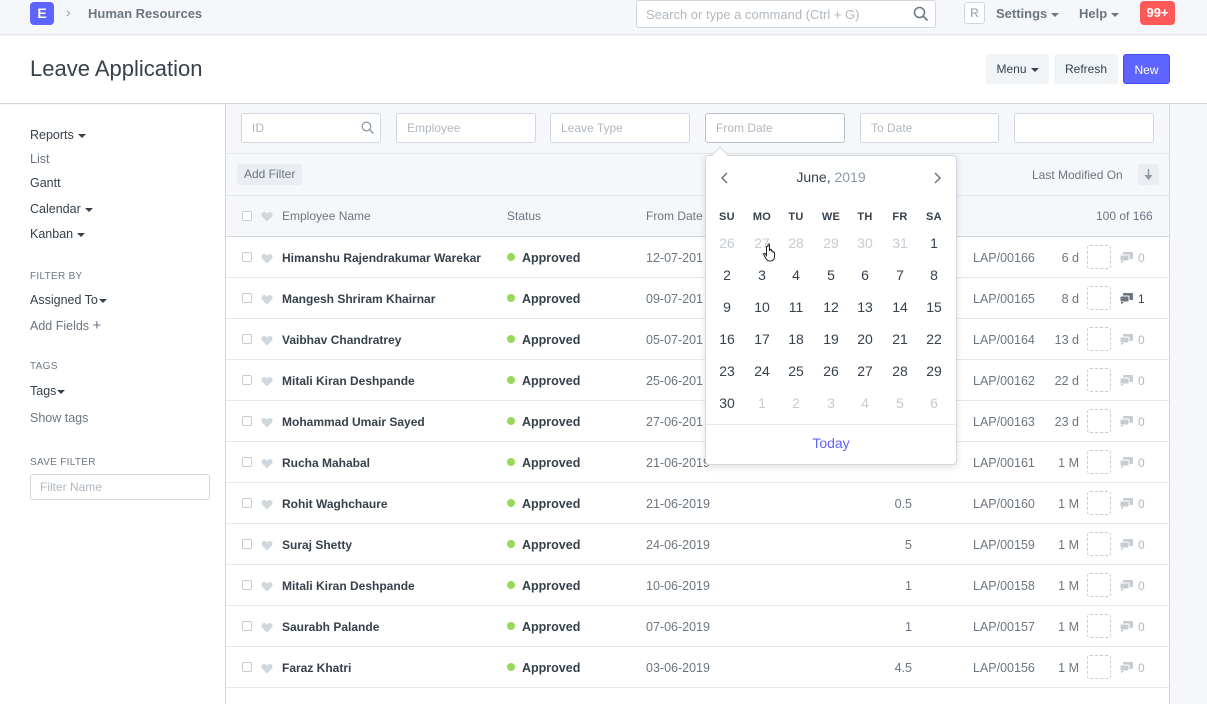 This screenshot has width=1207, height=704. Describe the element at coordinates (42, 13) in the screenshot. I see `app-logo: E` at that location.